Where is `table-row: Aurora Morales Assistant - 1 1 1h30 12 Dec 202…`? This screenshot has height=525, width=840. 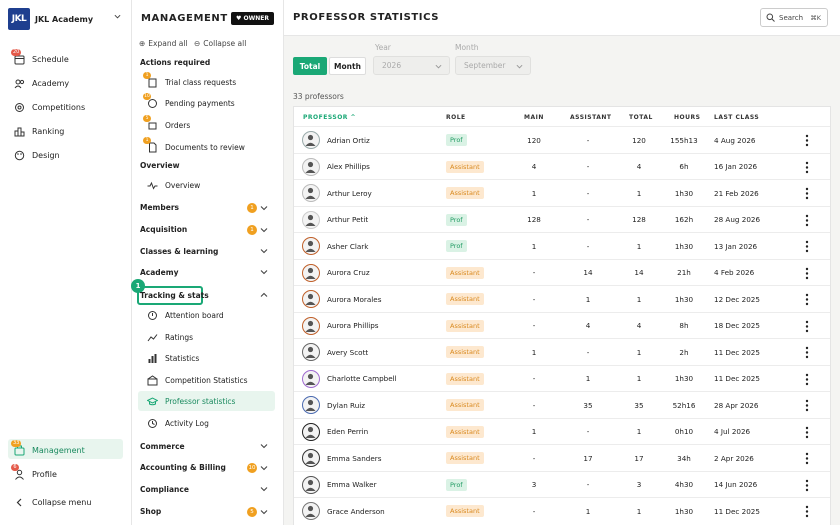
table-row: Aurora Morales Assistant - 1 1 1h30 12 Dec 202… is located at coordinates (562, 298).